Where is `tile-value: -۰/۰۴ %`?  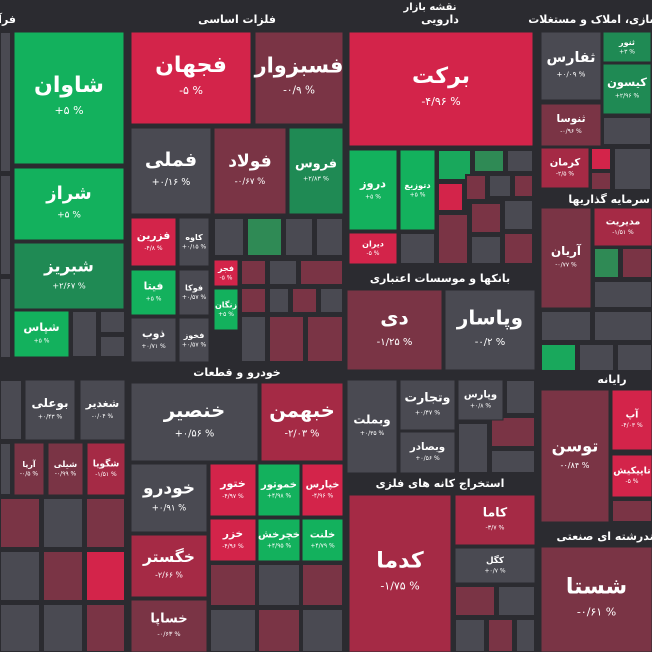
tile-value: -۰/۰۴ % is located at coordinates (103, 416).